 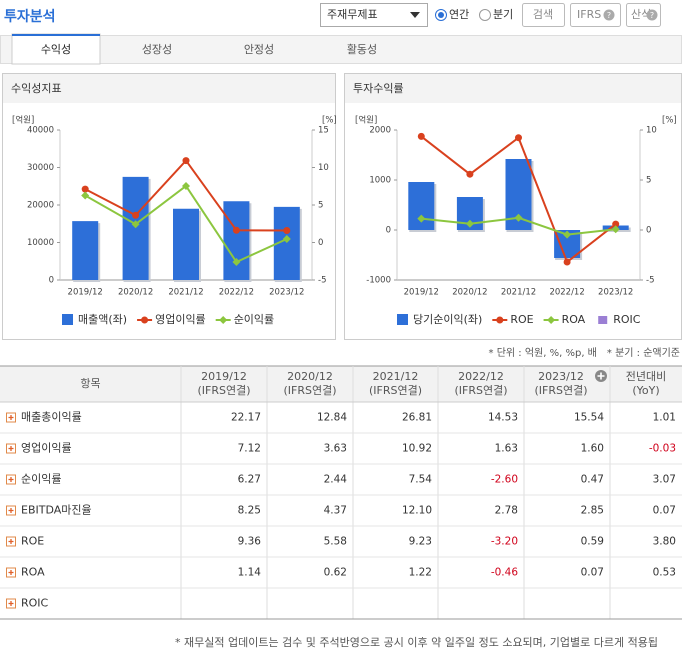 What do you see at coordinates (35, 603) in the screenshot?
I see `row-label: ROIC` at bounding box center [35, 603].